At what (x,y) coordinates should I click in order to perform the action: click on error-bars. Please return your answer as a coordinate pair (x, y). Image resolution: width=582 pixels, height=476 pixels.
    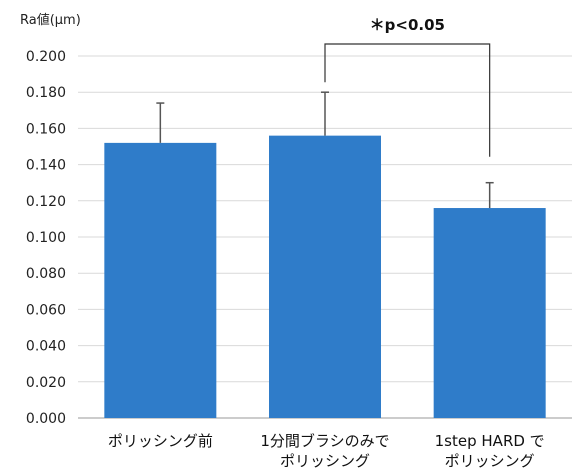
    Looking at the image, I should click on (325, 150).